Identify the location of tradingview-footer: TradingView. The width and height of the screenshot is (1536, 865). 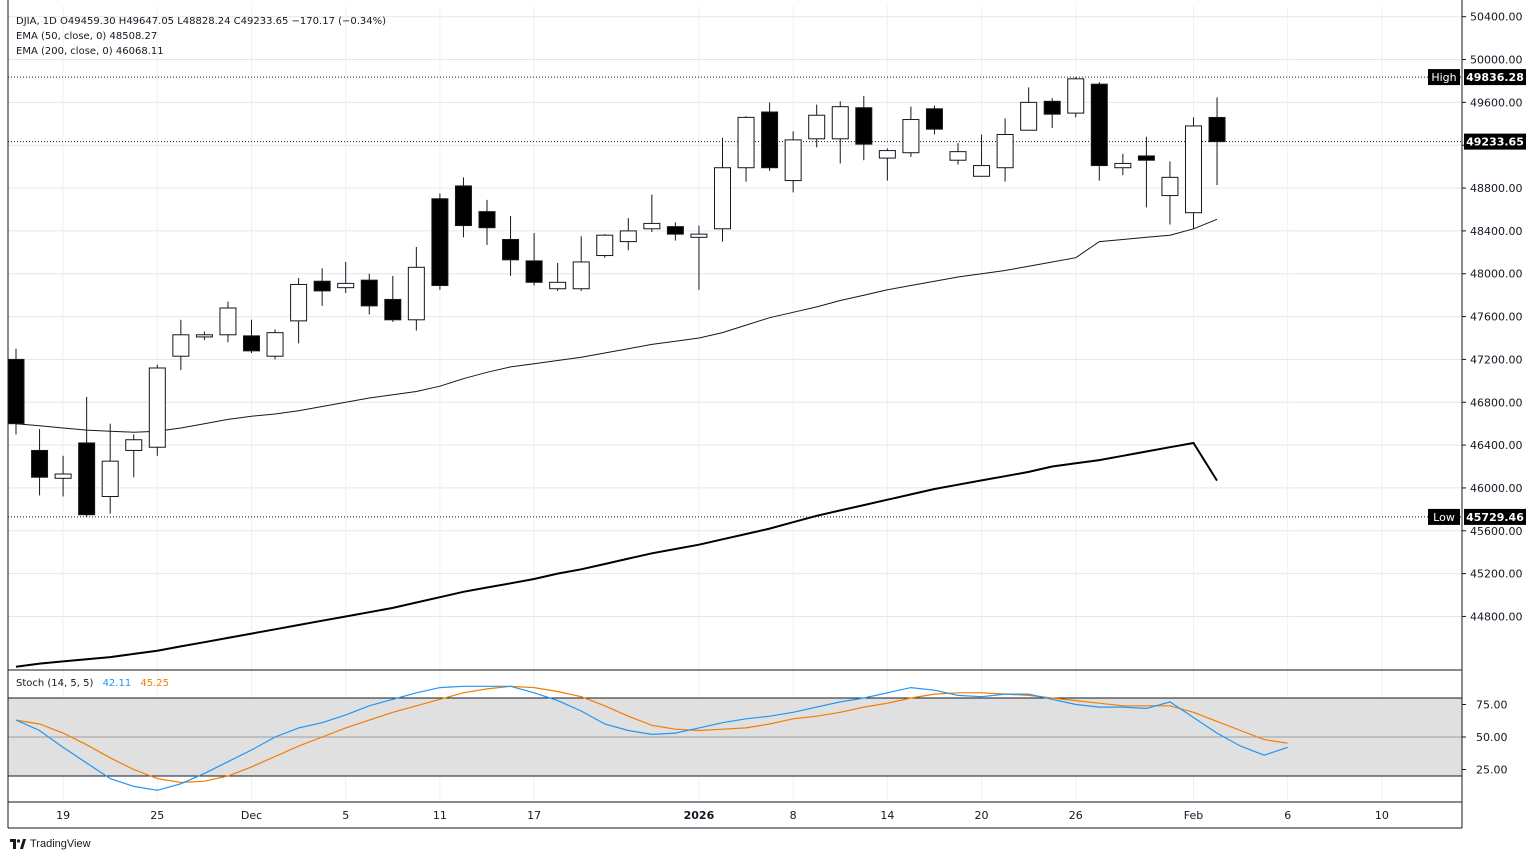
(50, 844).